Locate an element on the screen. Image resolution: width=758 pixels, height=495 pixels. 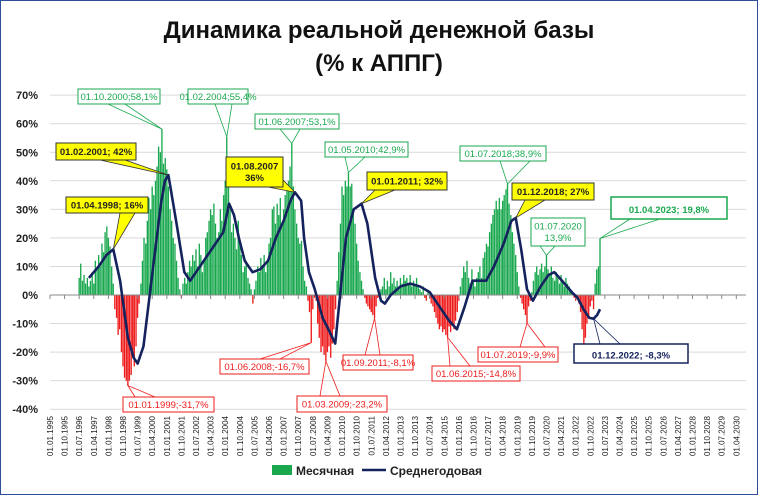
x-tick-label: 01.07.2014 is located at coordinates (430, 435).